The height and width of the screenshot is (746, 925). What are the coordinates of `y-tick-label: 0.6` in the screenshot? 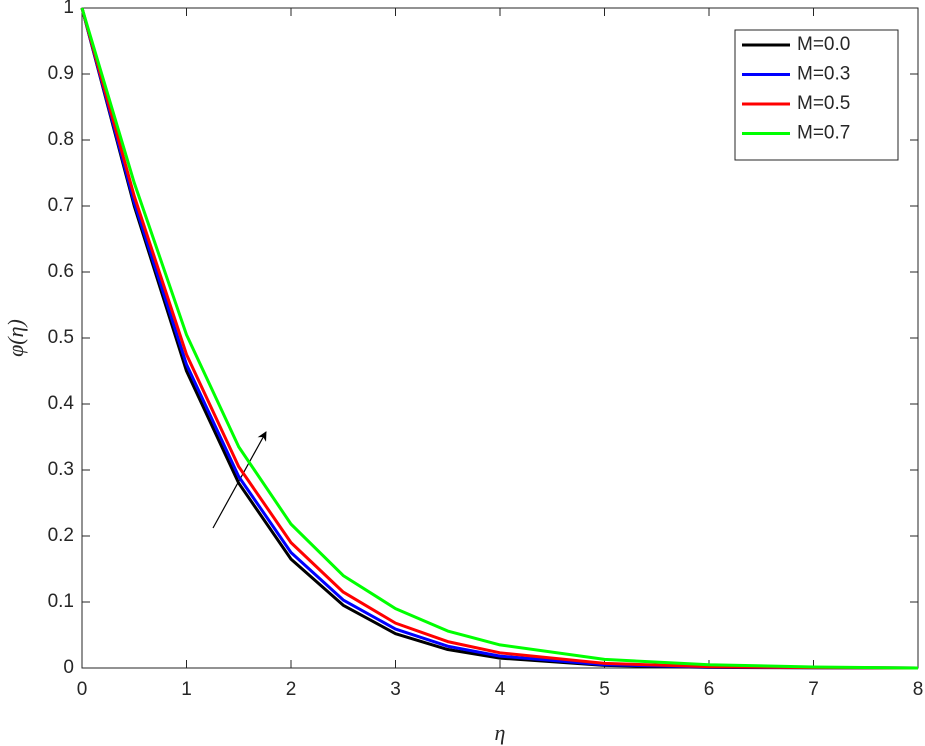 It's located at (61, 271).